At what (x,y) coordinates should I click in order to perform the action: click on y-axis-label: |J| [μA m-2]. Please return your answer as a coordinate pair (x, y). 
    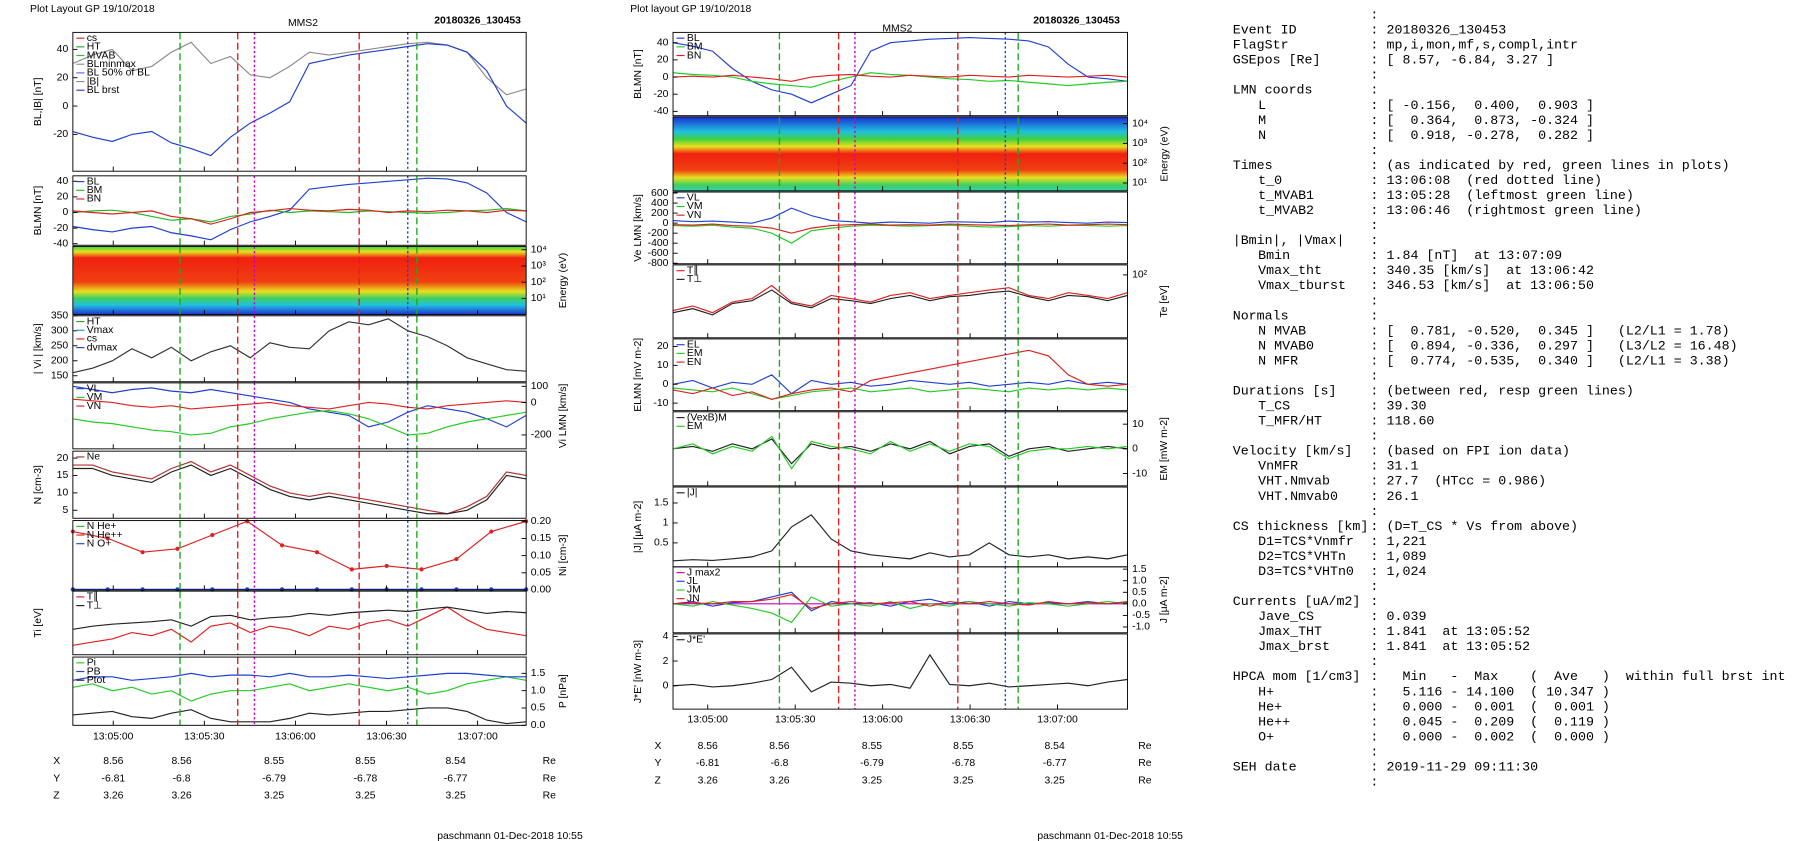
    Looking at the image, I should click on (638, 527).